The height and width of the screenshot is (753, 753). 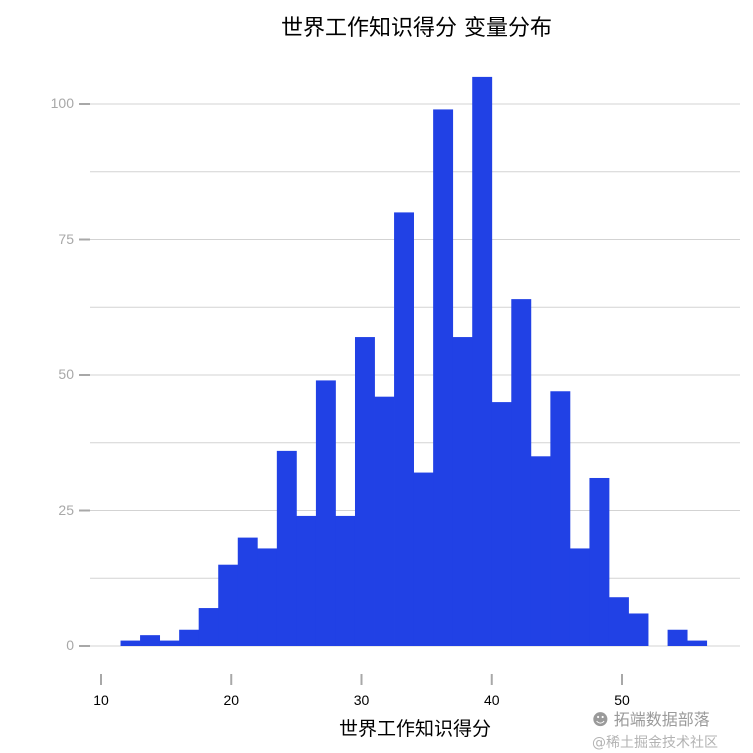 I want to click on x-axis-title: 世界工作知识得分, so click(x=414, y=729).